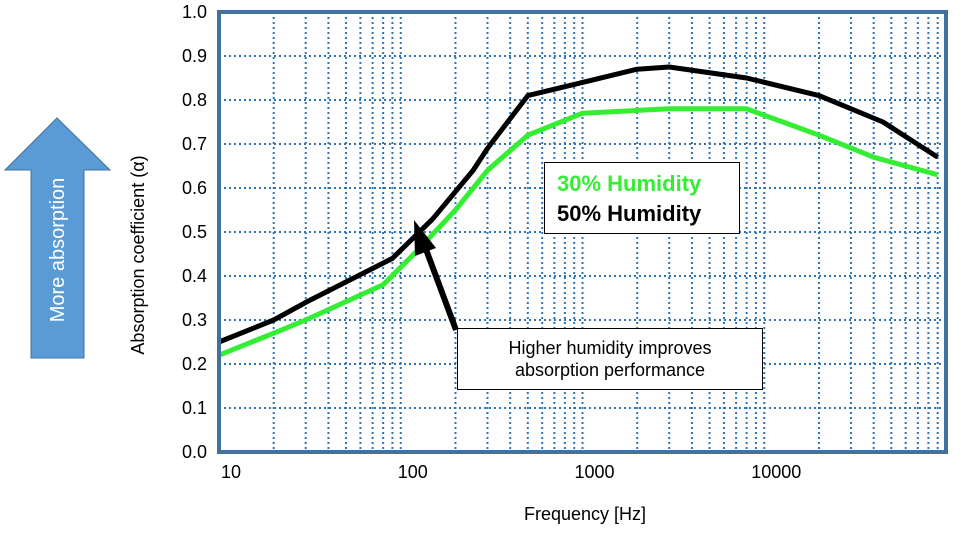 This screenshot has width=962, height=540. I want to click on x-tick-label: 10, so click(231, 472).